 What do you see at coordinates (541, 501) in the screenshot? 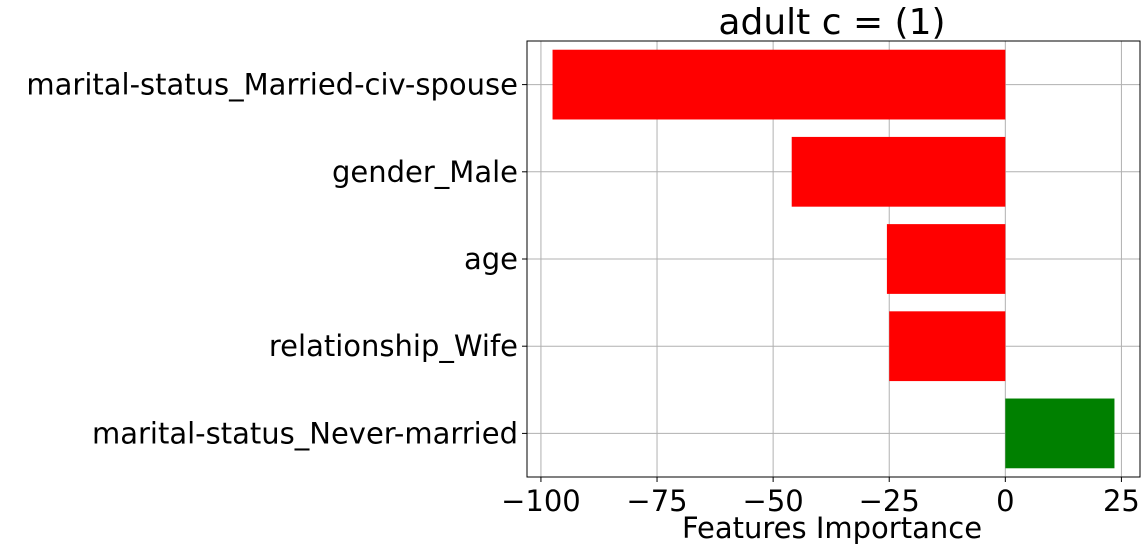
I see `x-tick-label: −100` at bounding box center [541, 501].